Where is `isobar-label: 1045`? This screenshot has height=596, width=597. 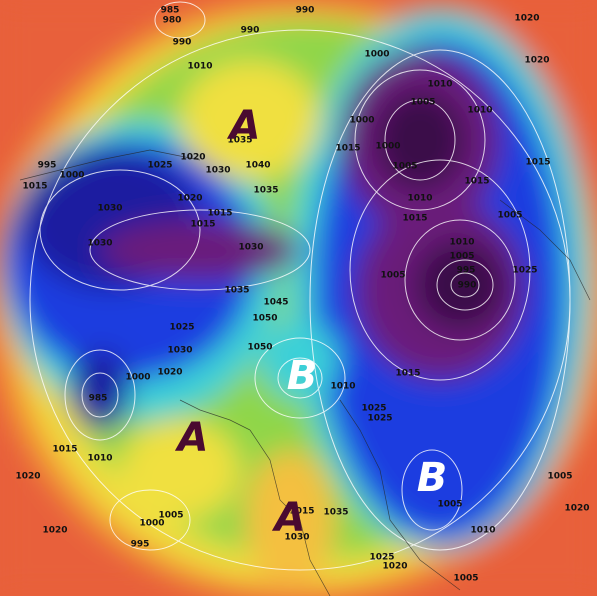 isobar-label: 1045 is located at coordinates (275, 303).